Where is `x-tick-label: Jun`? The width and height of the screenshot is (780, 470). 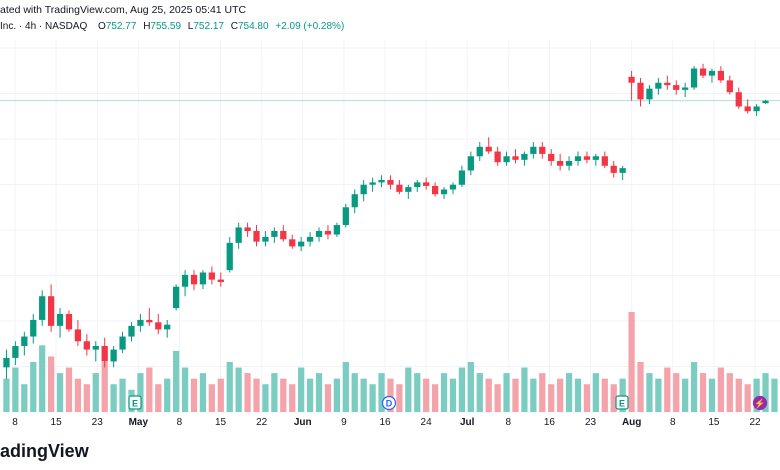 x-tick-label: Jun is located at coordinates (303, 422).